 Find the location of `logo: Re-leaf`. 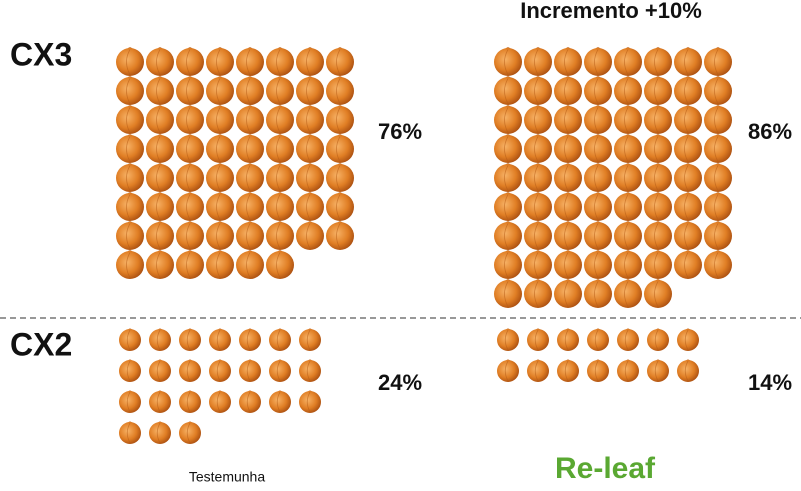

logo: Re-leaf is located at coordinates (605, 468).